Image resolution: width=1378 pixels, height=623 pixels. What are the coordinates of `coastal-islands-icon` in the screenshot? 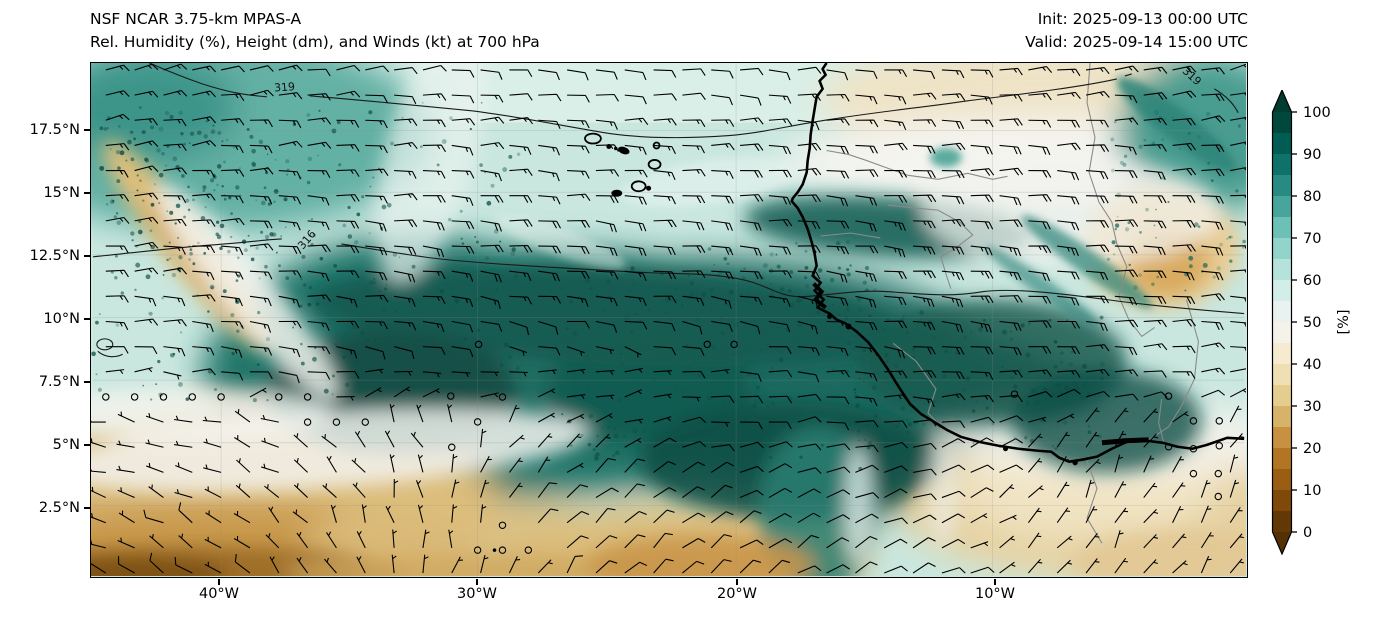 It's located at (952, 390).